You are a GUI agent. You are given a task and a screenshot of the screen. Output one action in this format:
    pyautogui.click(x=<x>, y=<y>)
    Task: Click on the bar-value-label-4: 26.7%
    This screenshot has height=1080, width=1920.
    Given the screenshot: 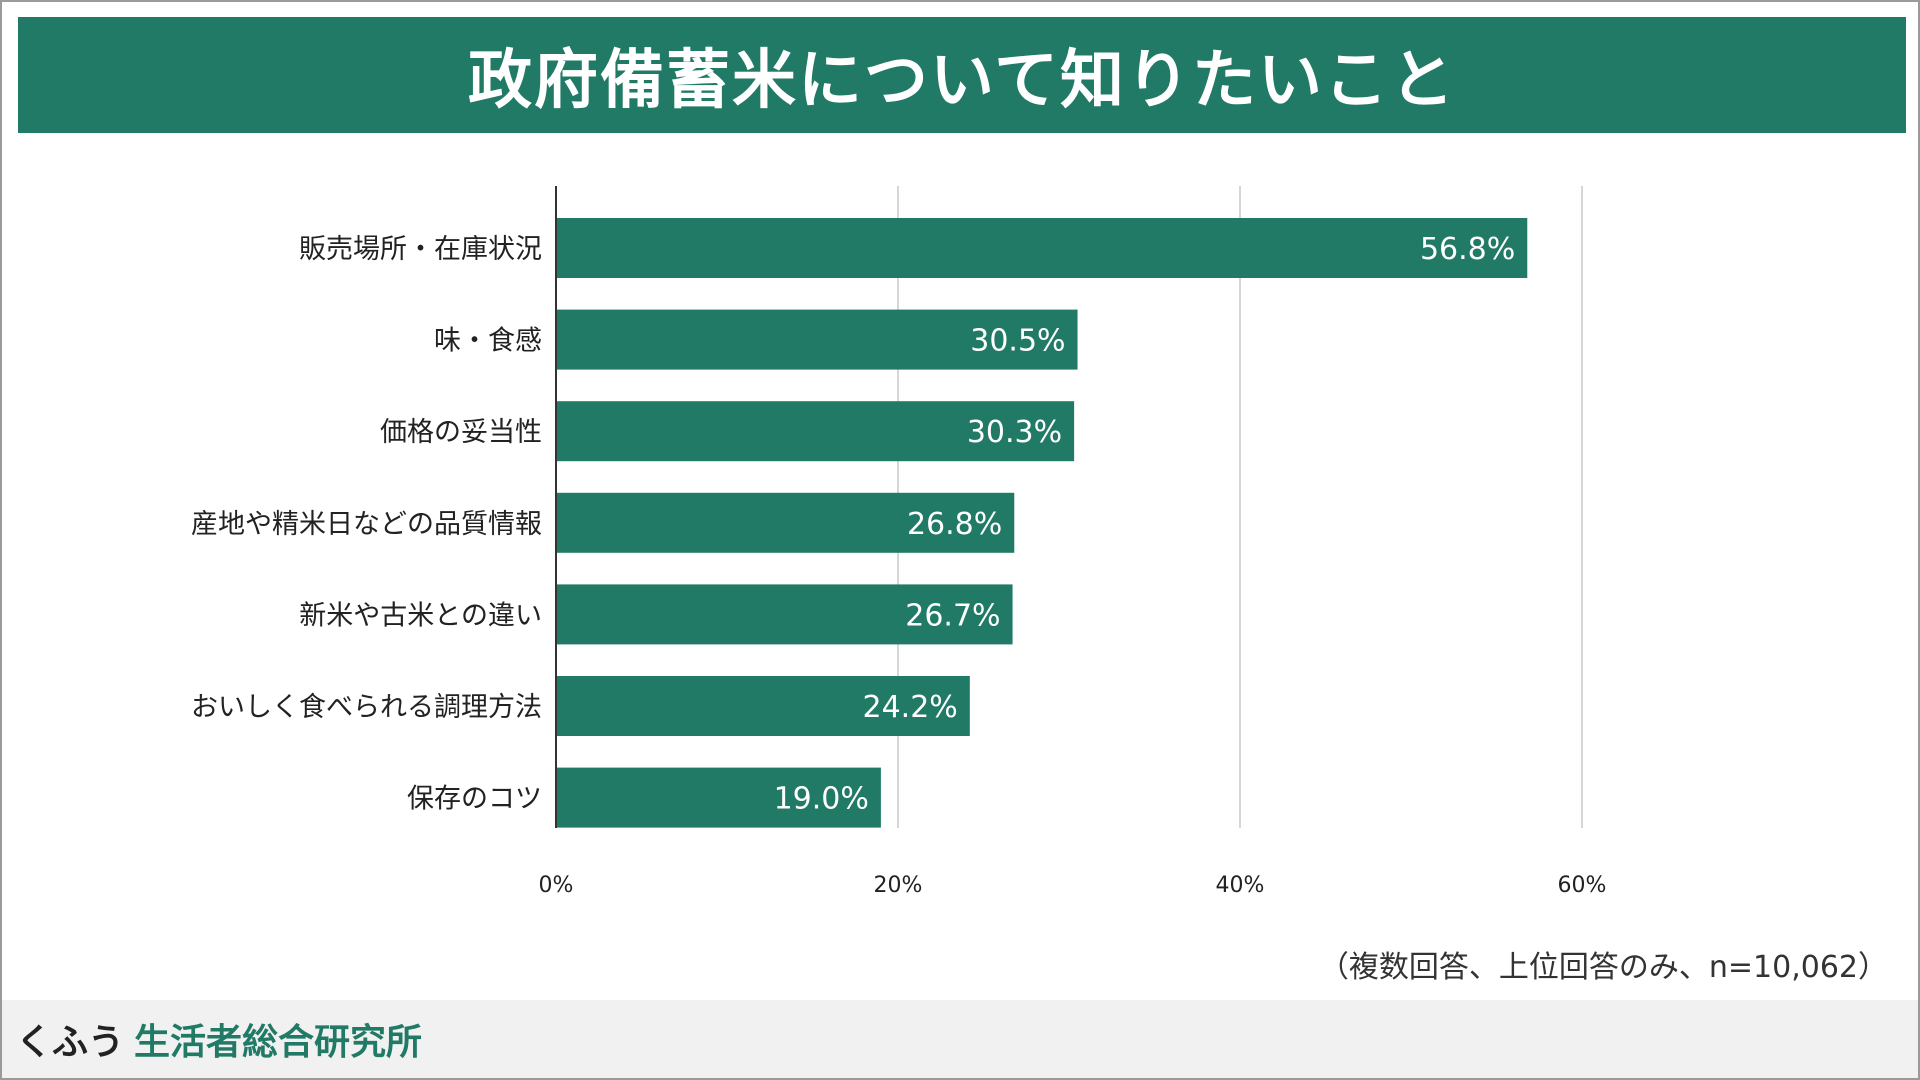 What is the action you would take?
    pyautogui.click(x=952, y=615)
    